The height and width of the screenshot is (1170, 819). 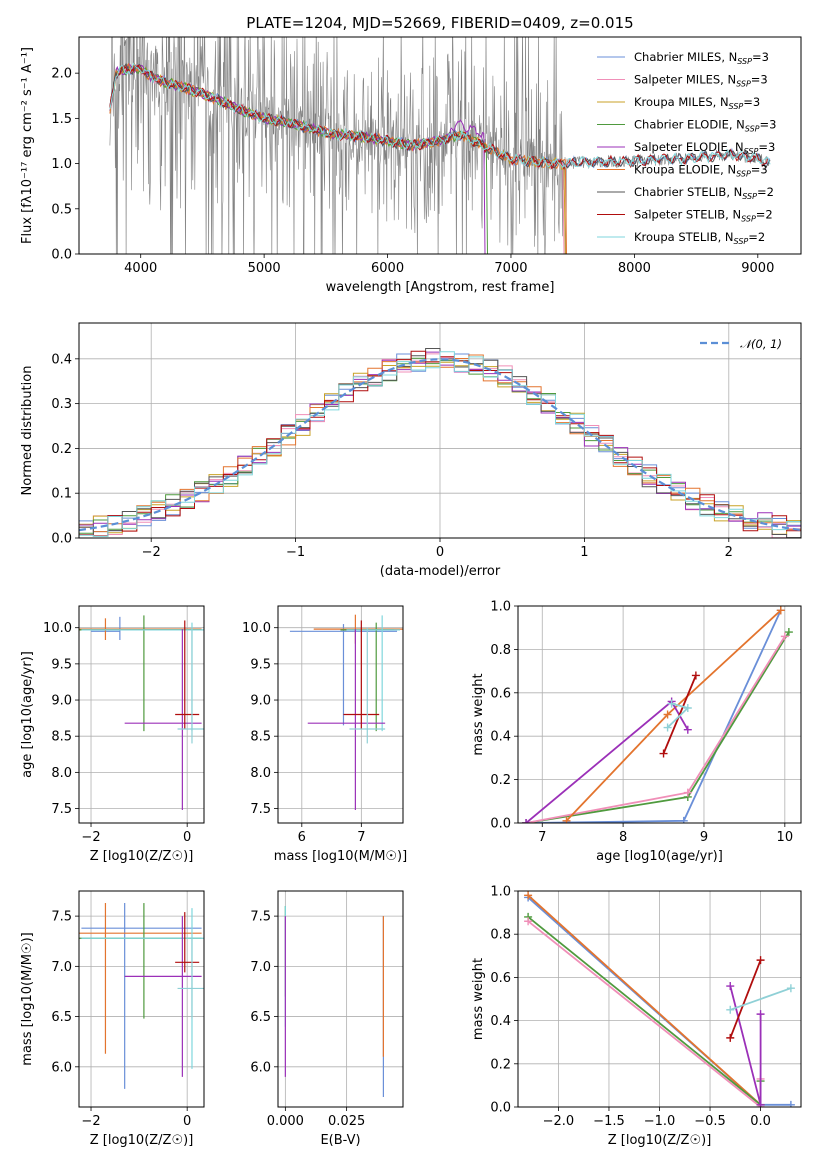 I want to click on x-tick-label: 10, so click(x=785, y=837).